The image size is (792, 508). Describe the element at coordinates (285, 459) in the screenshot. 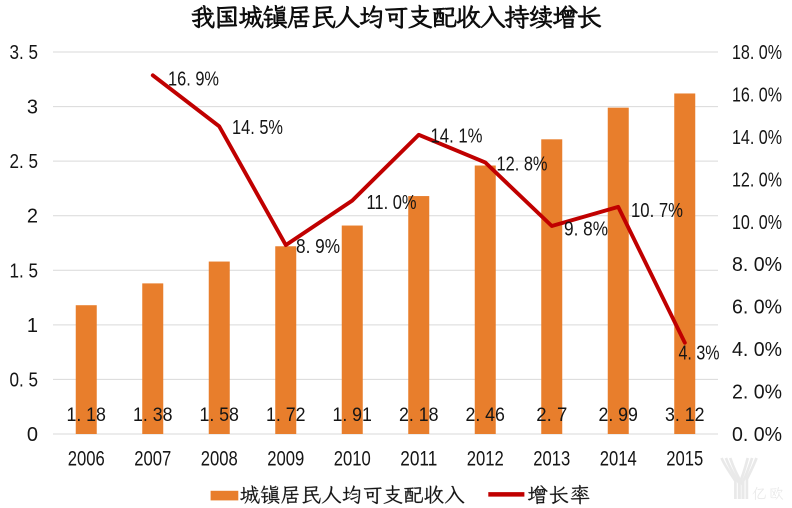

I see `svg-text: 2009` at that location.